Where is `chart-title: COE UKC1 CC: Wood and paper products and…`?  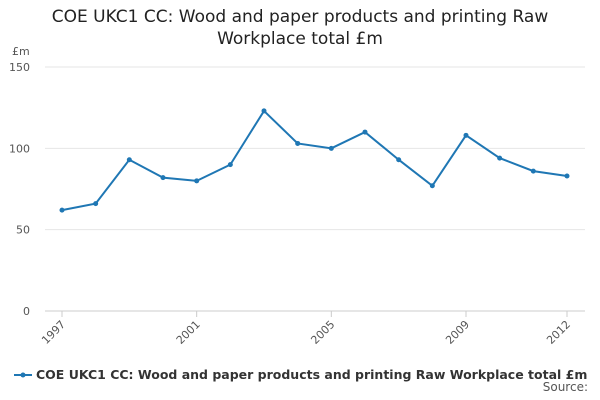 chart-title: COE UKC1 CC: Wood and paper products and… is located at coordinates (300, 28).